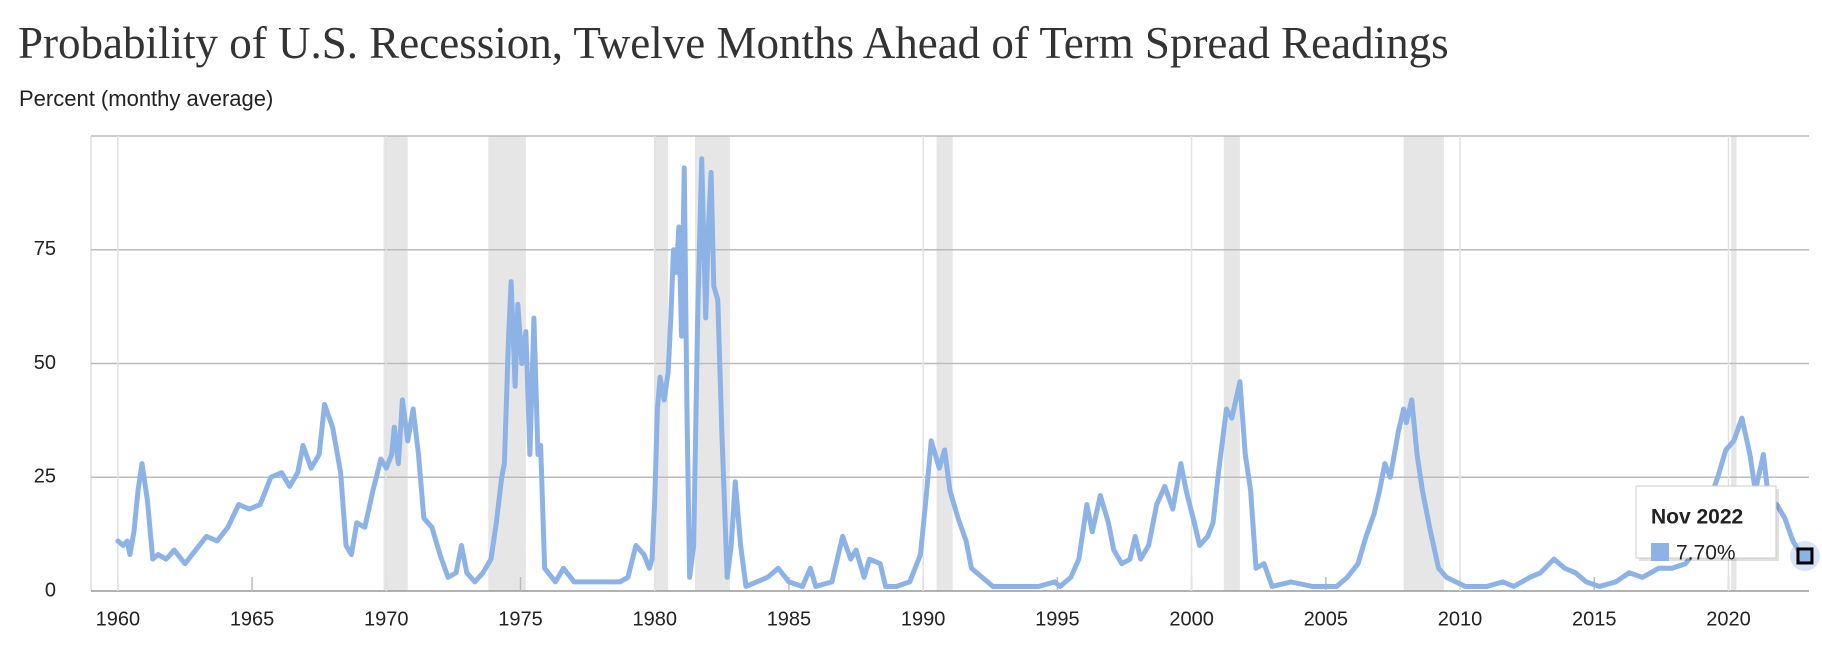 The height and width of the screenshot is (654, 1822). Describe the element at coordinates (45, 363) in the screenshot. I see `y-tick-label: 50` at that location.